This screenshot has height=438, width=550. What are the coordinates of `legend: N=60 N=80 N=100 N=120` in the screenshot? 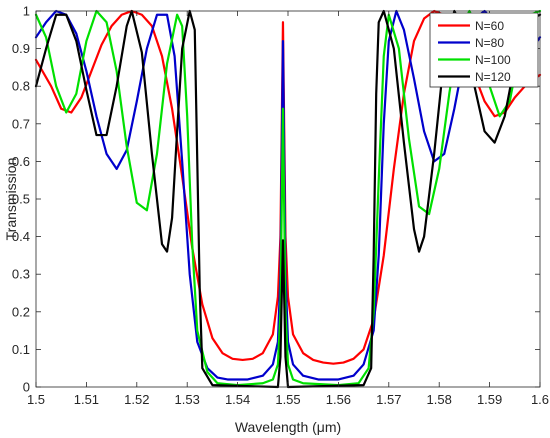 It's located at (484, 50).